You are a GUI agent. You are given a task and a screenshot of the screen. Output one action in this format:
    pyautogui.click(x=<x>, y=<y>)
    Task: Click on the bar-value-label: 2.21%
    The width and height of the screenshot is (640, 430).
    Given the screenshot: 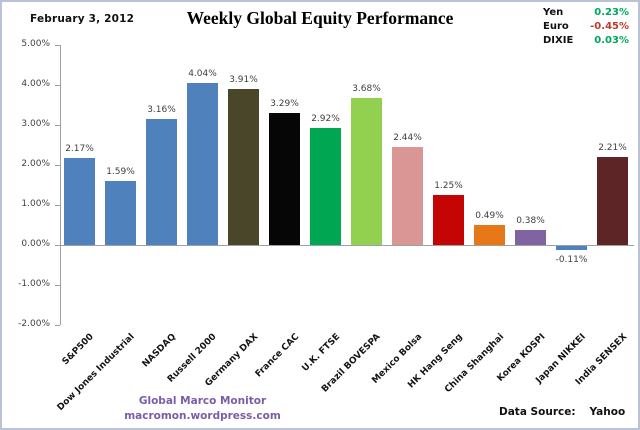 What is the action you would take?
    pyautogui.click(x=612, y=148)
    